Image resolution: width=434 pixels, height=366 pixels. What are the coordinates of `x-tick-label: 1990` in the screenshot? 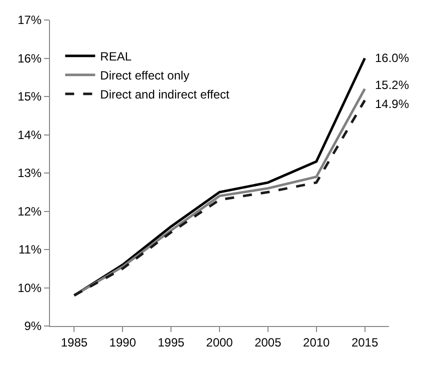 It's located at (122, 342).